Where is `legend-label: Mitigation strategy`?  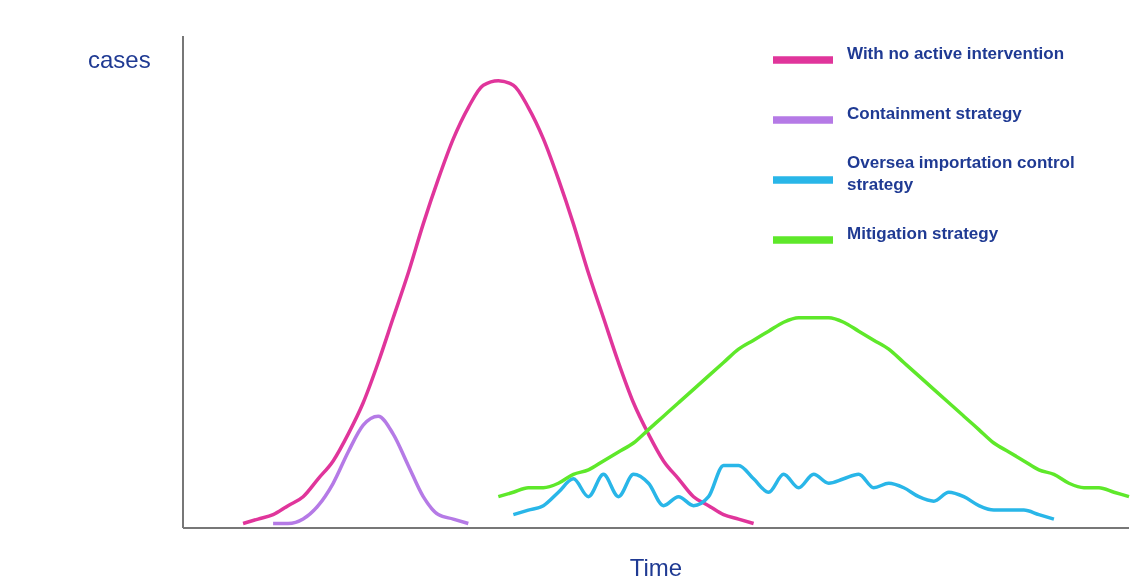
legend-label: Mitigation strategy is located at coordinates (923, 234).